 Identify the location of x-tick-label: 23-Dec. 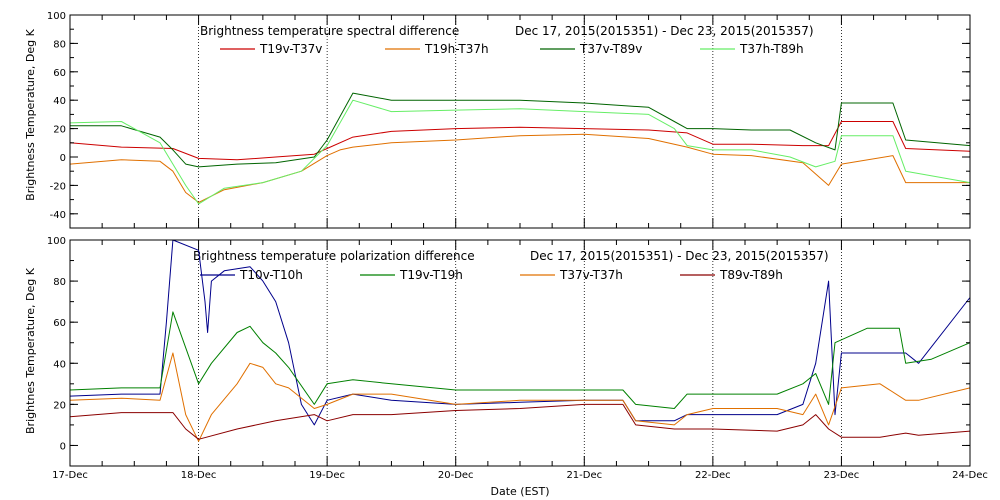
(842, 475).